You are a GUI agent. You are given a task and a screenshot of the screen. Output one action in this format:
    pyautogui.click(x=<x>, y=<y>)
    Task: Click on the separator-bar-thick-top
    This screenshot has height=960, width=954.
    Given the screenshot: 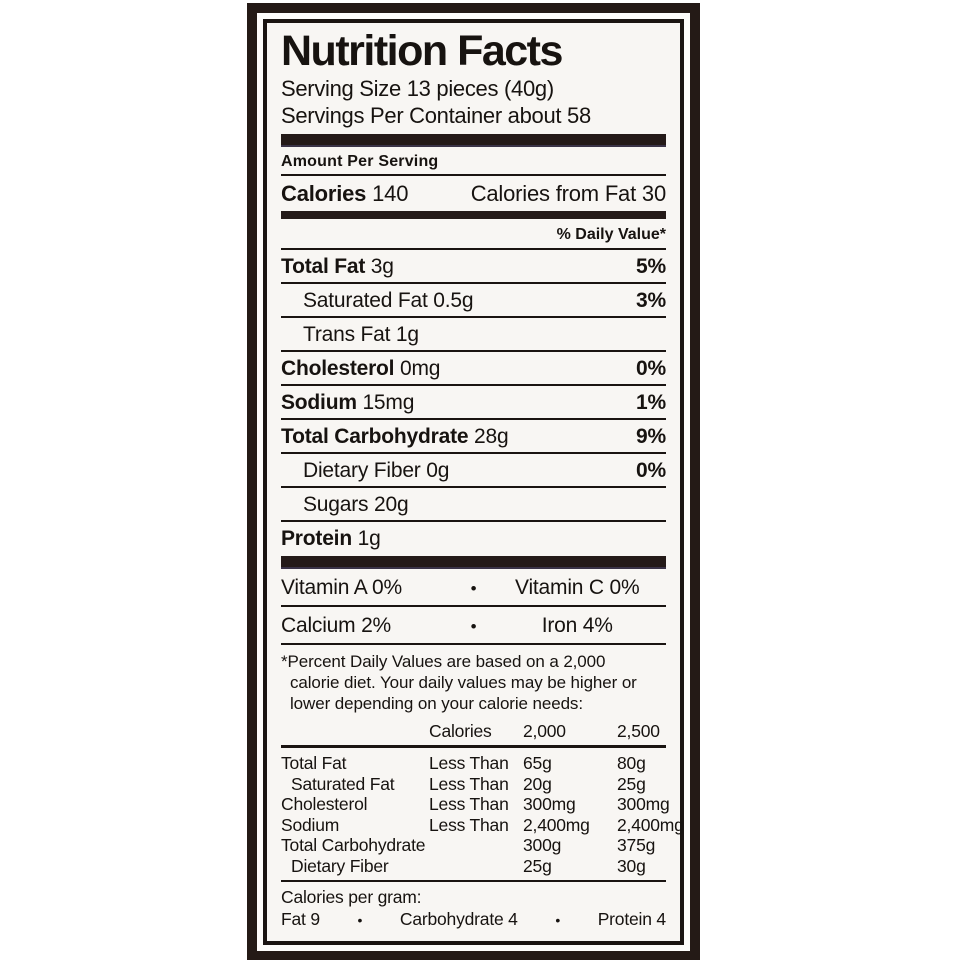 What is the action you would take?
    pyautogui.click(x=473, y=140)
    